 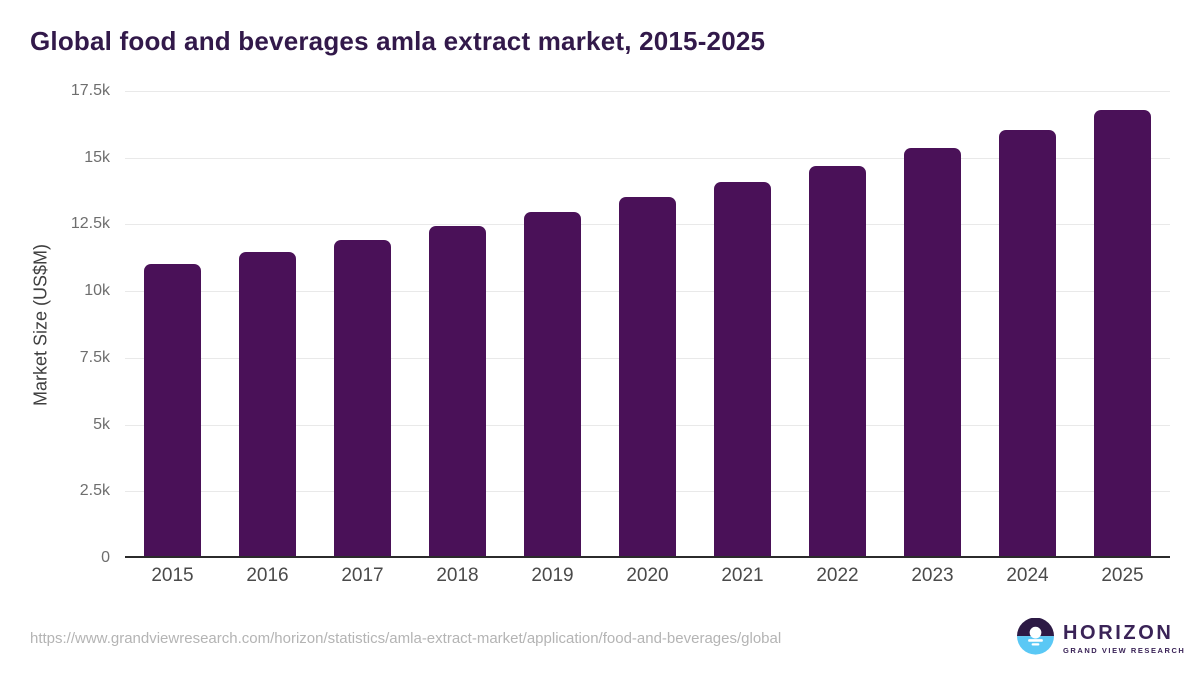 What do you see at coordinates (362, 398) in the screenshot?
I see `bar-2017` at bounding box center [362, 398].